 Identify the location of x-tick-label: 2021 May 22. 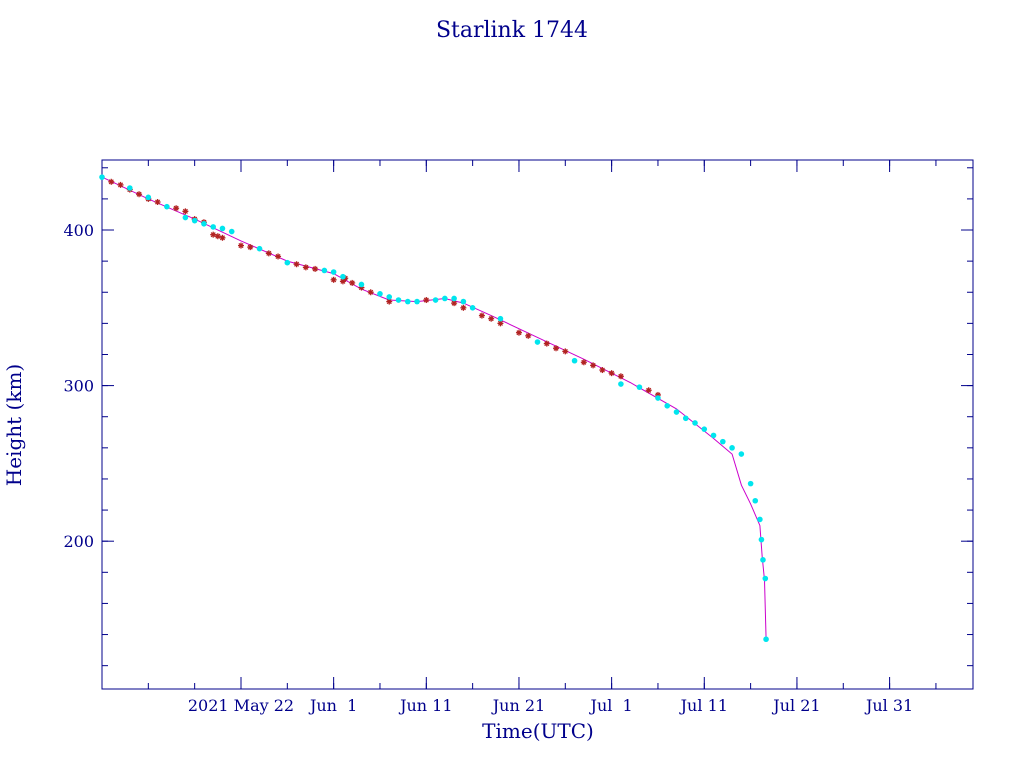
(241, 705).